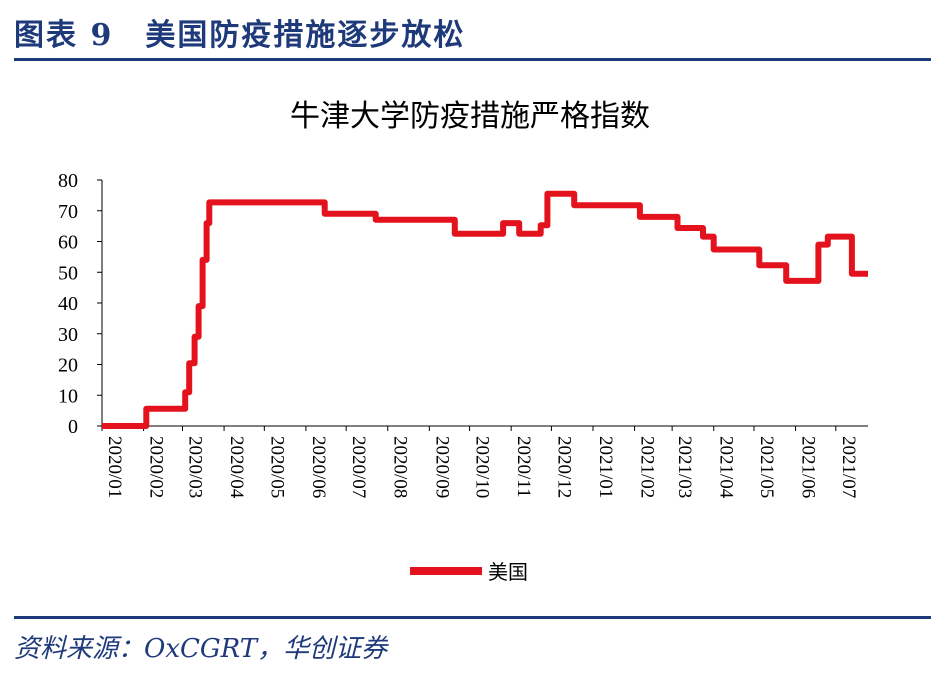 The image size is (947, 683). I want to click on x-tick-label: 2021/05, so click(766, 467).